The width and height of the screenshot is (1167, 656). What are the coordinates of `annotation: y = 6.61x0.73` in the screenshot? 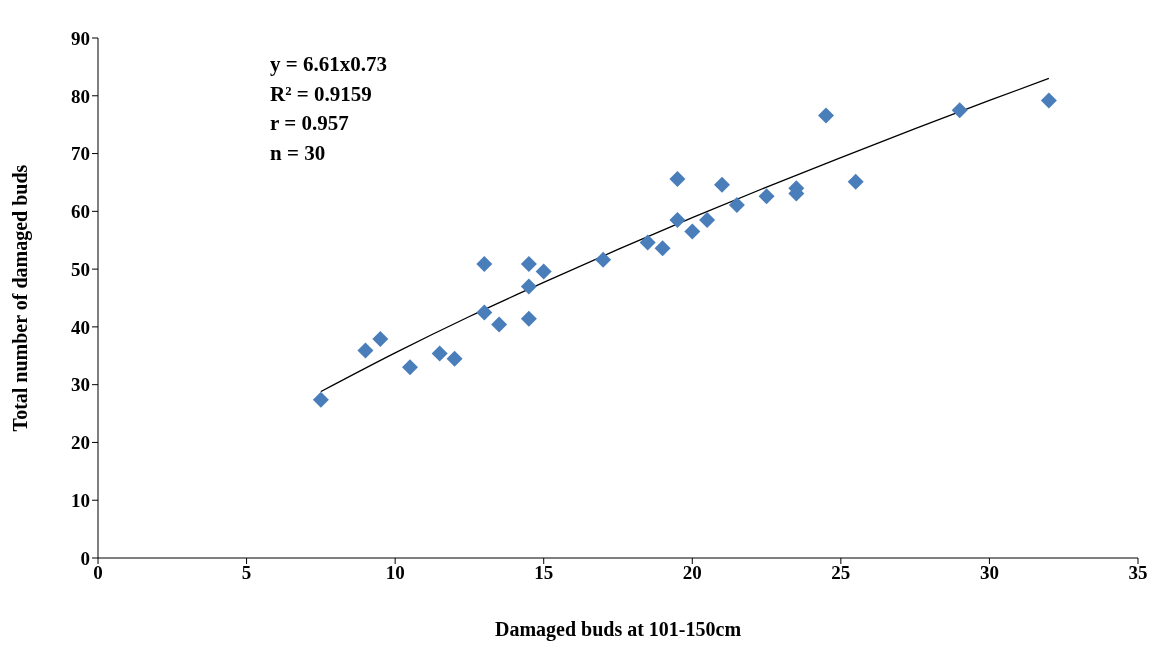 It's located at (328, 64).